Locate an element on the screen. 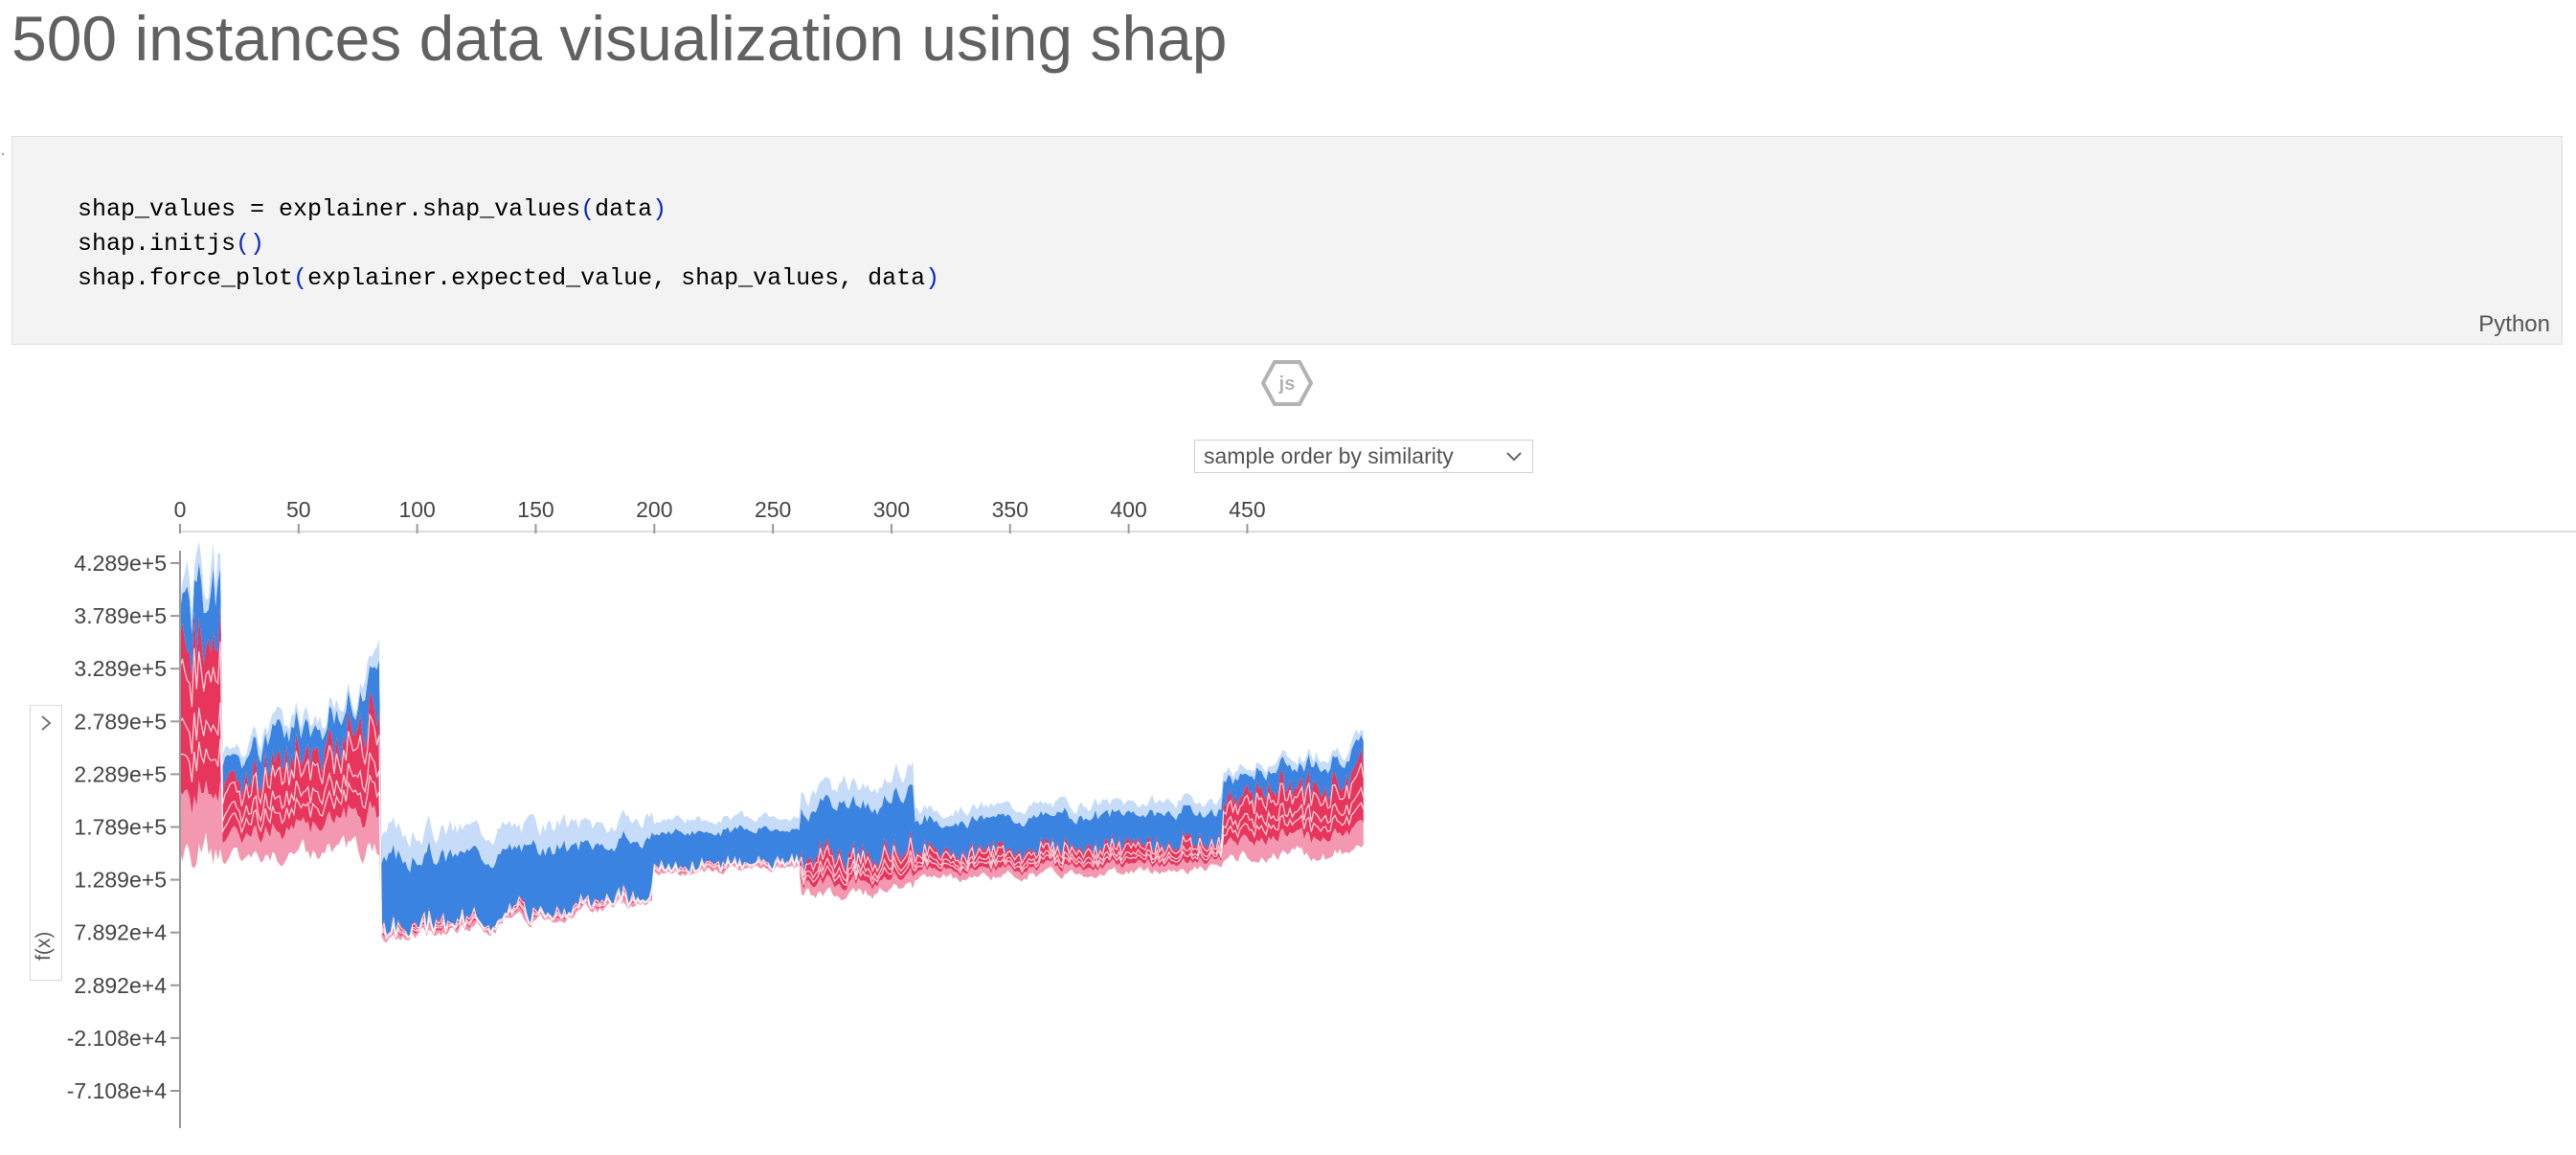 The image size is (2576, 1155). x-tick-label: 0 is located at coordinates (180, 509).